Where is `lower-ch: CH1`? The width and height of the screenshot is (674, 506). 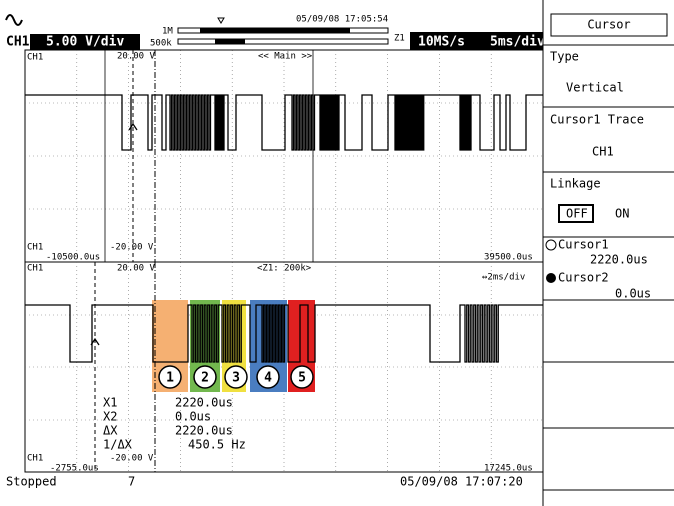
lower-ch: CH1 is located at coordinates (35, 269).